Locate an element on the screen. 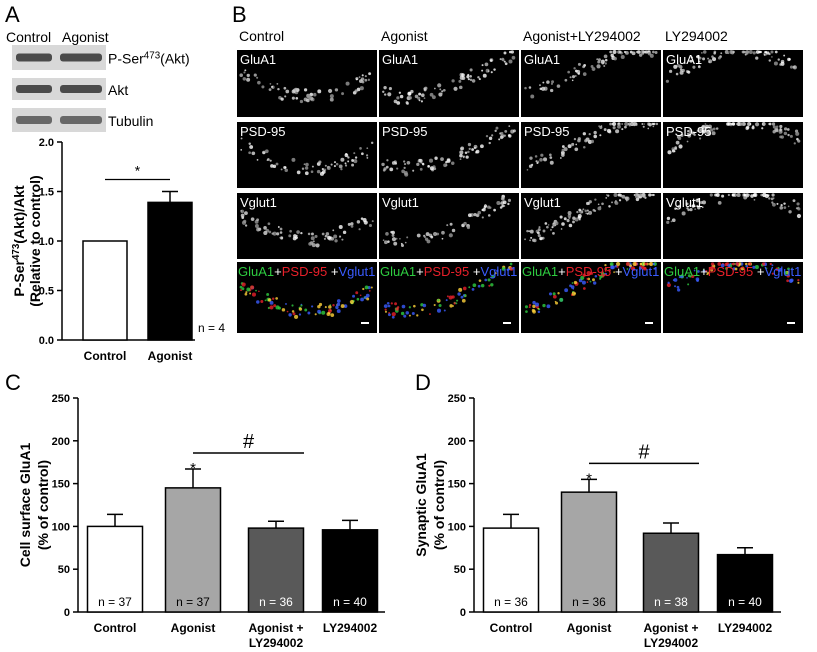 The height and width of the screenshot is (652, 817). significance: # is located at coordinates (644, 452).